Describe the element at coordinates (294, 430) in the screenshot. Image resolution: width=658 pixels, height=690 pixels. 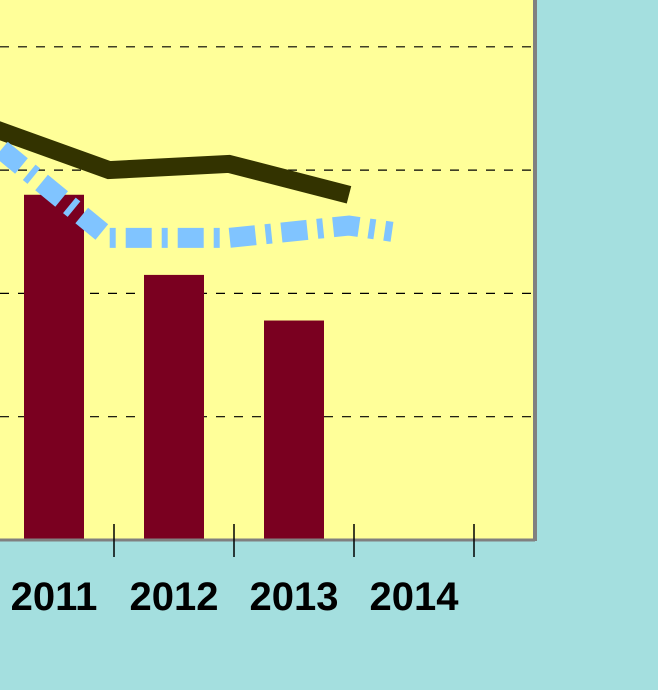
I see `bar-2013` at that location.